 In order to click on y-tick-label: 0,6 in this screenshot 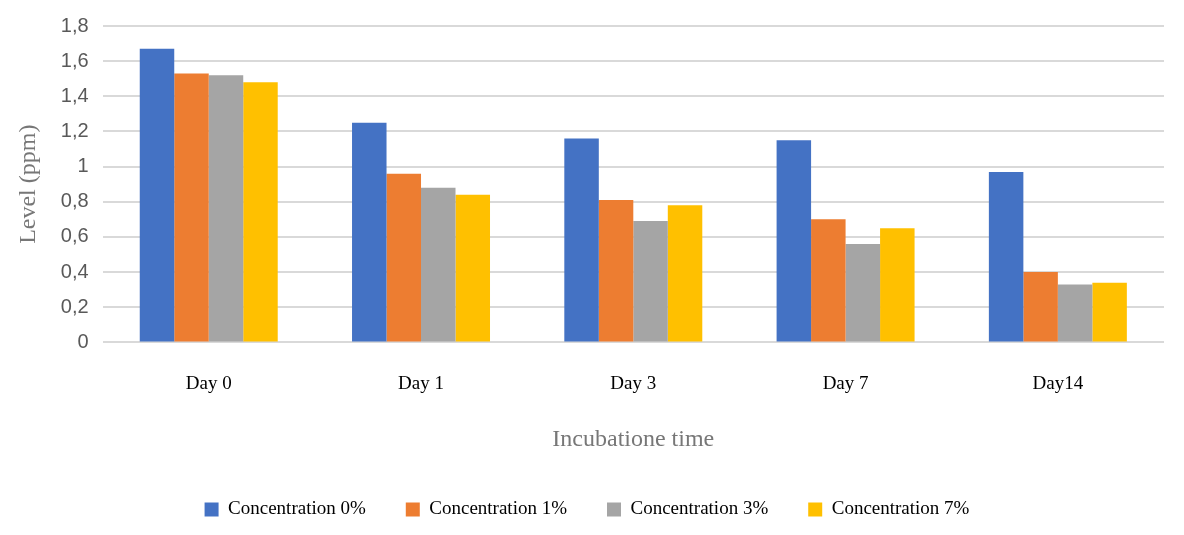, I will do `click(74, 235)`.